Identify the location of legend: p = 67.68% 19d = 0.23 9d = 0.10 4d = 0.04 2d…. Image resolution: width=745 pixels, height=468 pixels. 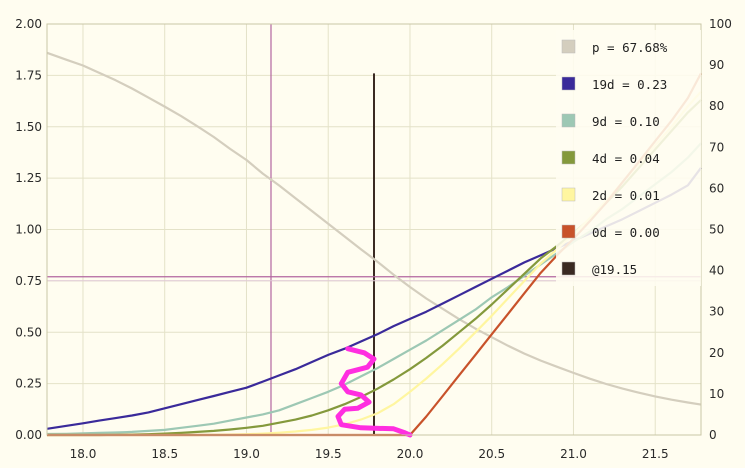
(628, 158).